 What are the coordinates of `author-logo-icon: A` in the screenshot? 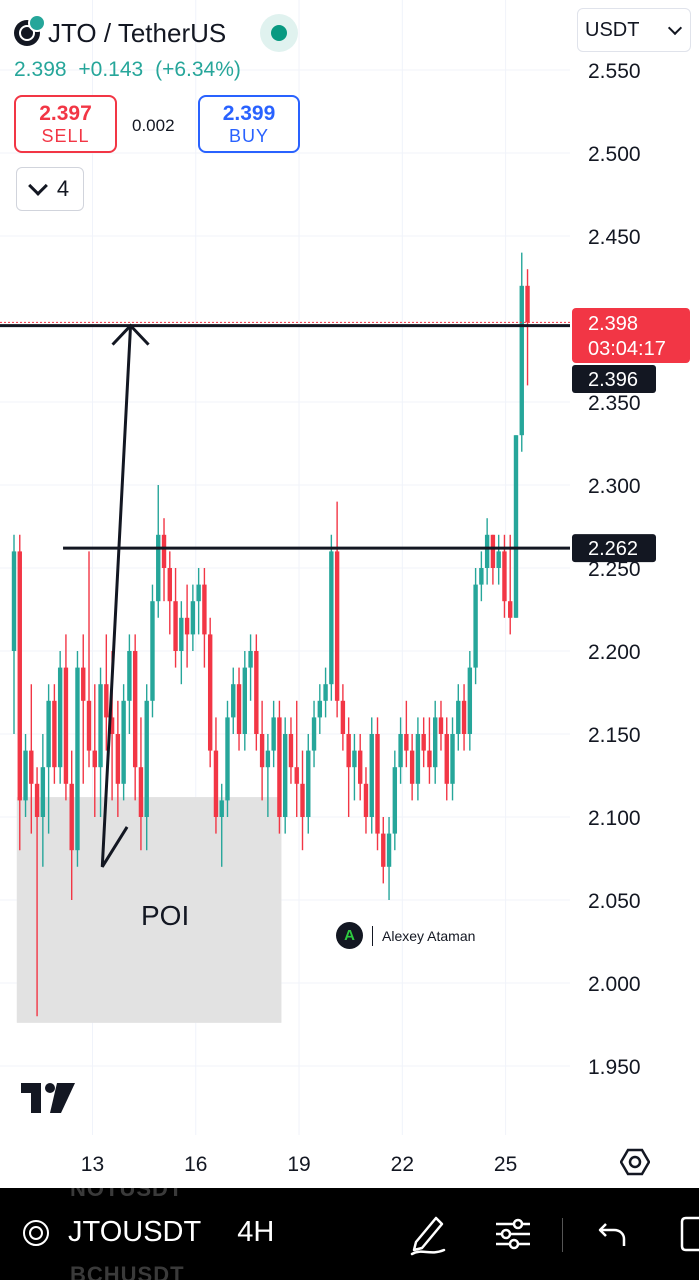 It's located at (349, 935).